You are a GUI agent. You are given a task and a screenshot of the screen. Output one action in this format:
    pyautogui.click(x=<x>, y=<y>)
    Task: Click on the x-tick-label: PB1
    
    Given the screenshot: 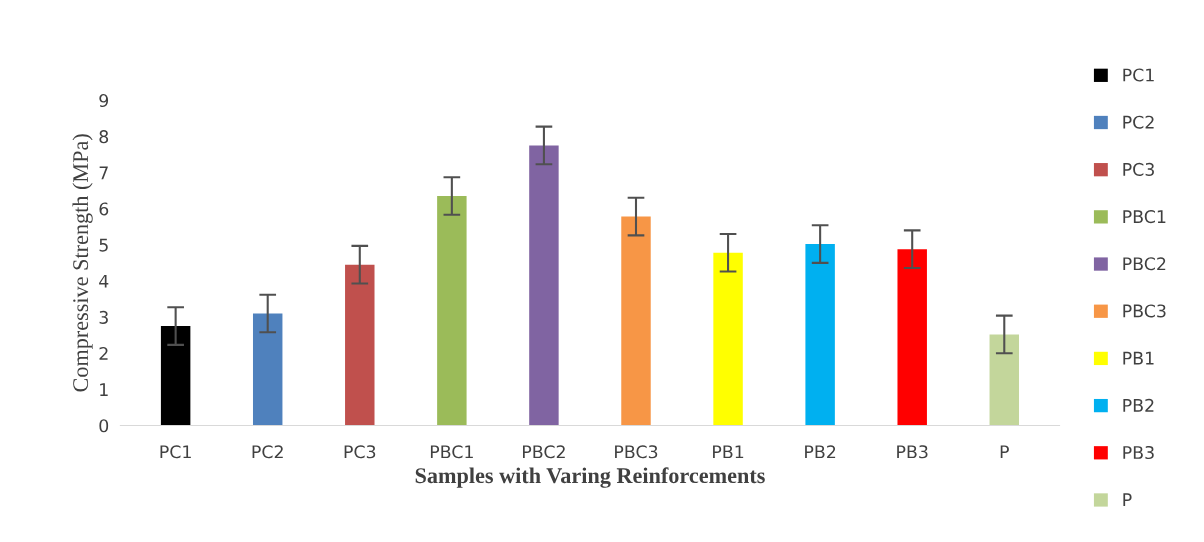 What is the action you would take?
    pyautogui.click(x=728, y=452)
    